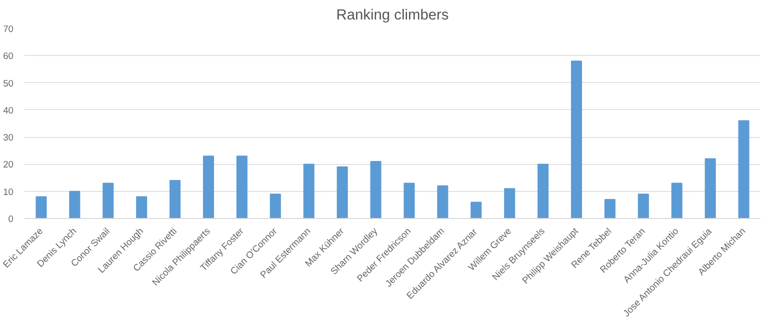 The width and height of the screenshot is (770, 325). I want to click on y-tick-label: 50, so click(8, 83).